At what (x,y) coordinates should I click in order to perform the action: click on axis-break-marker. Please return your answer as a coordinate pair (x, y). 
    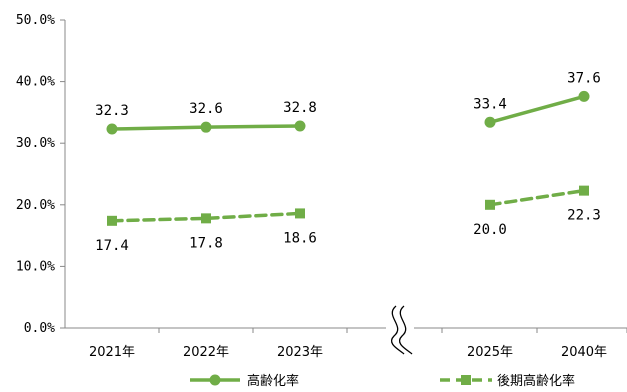
    Looking at the image, I should click on (400, 328).